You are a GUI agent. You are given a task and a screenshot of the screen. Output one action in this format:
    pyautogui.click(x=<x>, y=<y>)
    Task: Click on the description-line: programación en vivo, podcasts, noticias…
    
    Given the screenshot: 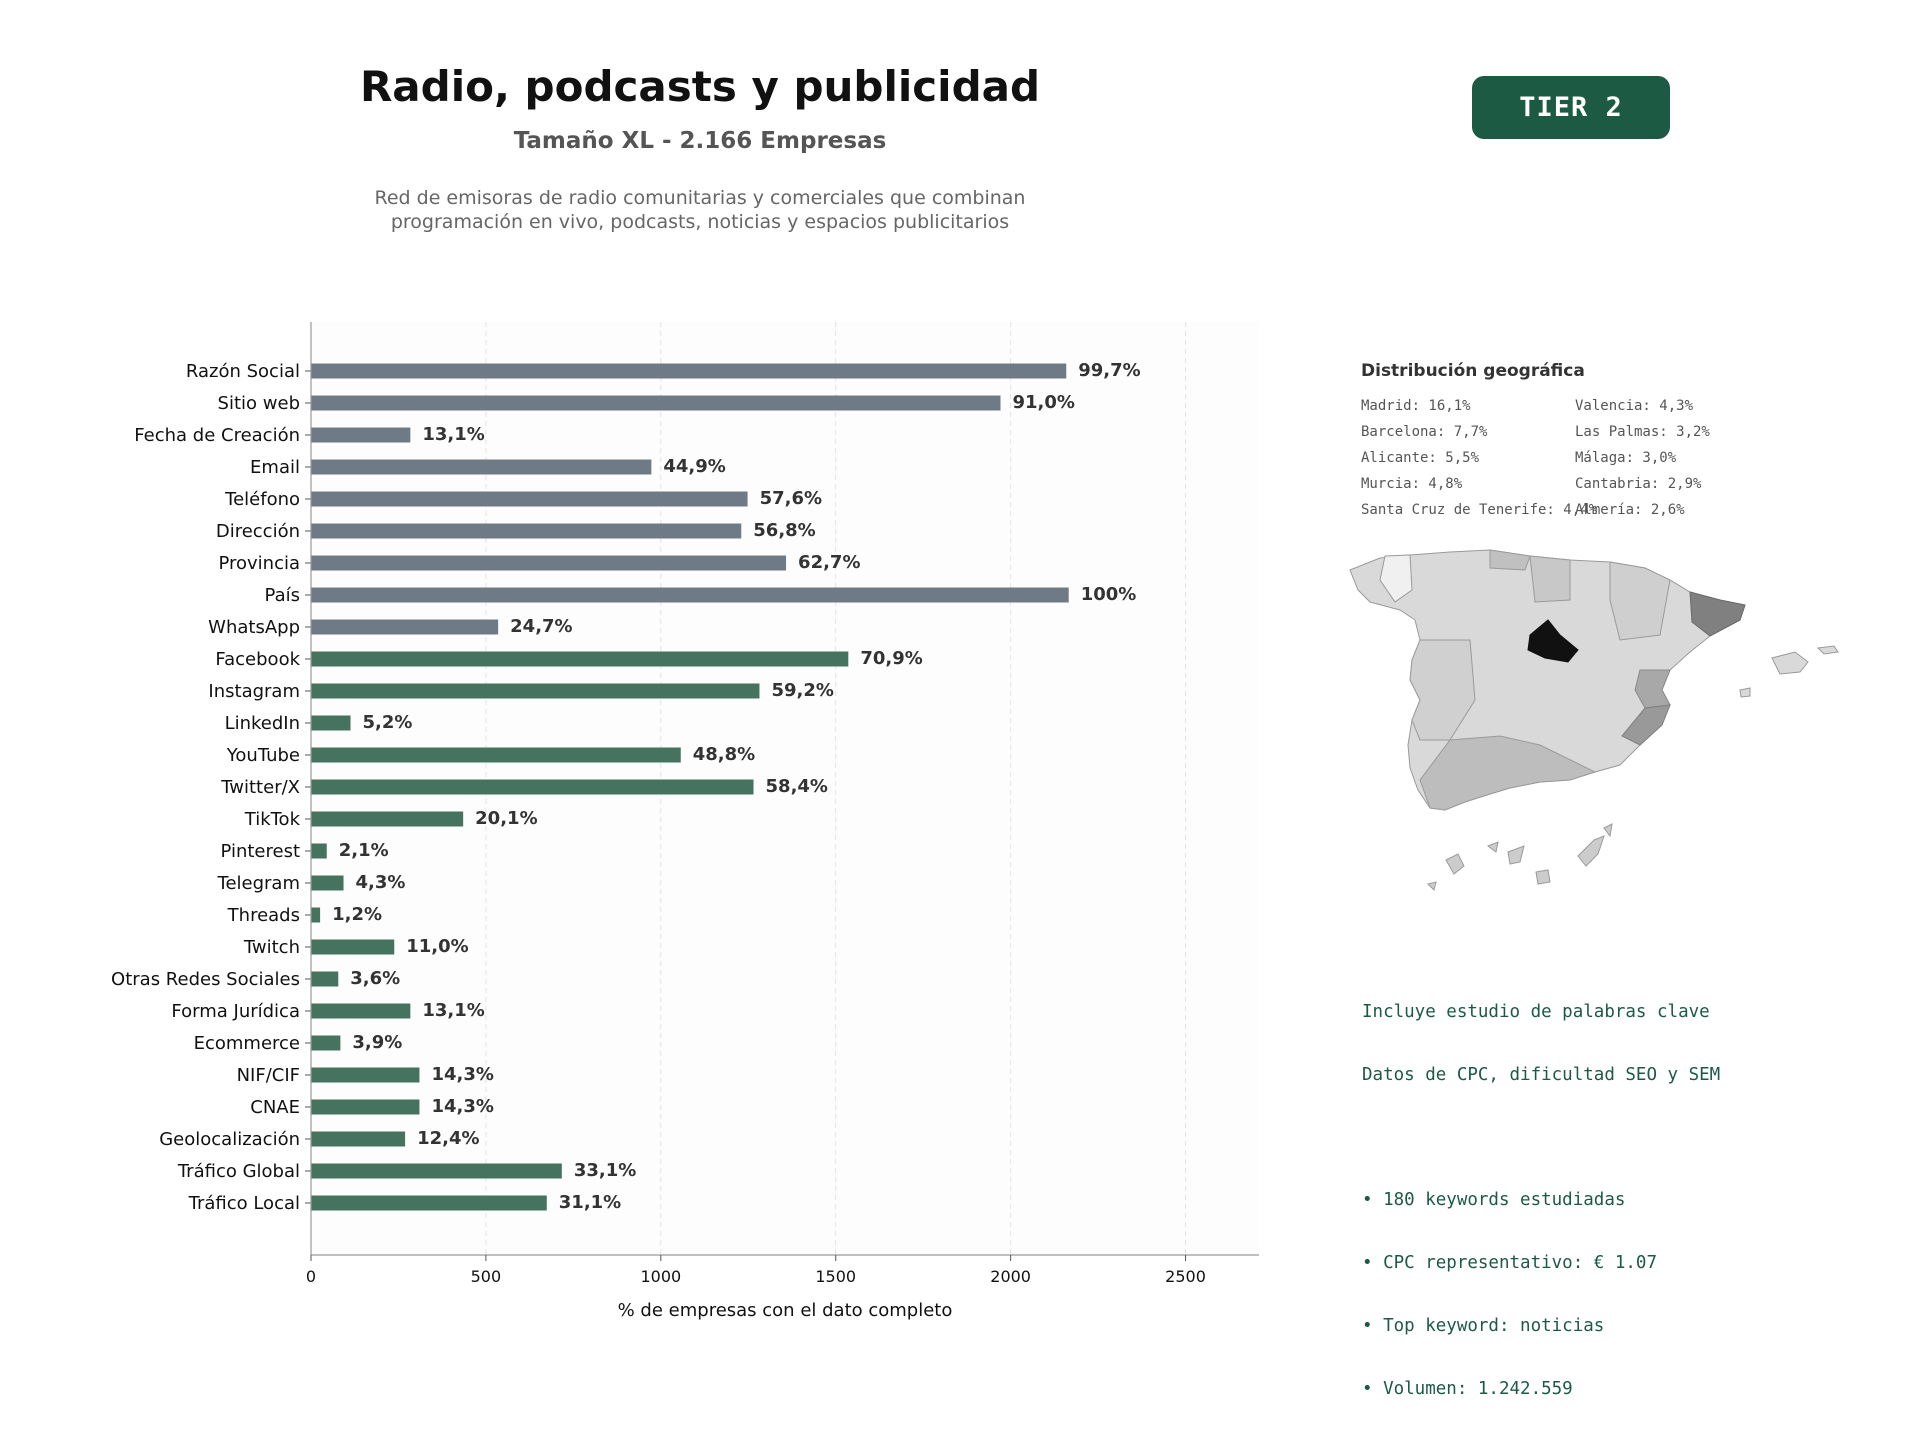 What is the action you would take?
    pyautogui.click(x=700, y=222)
    